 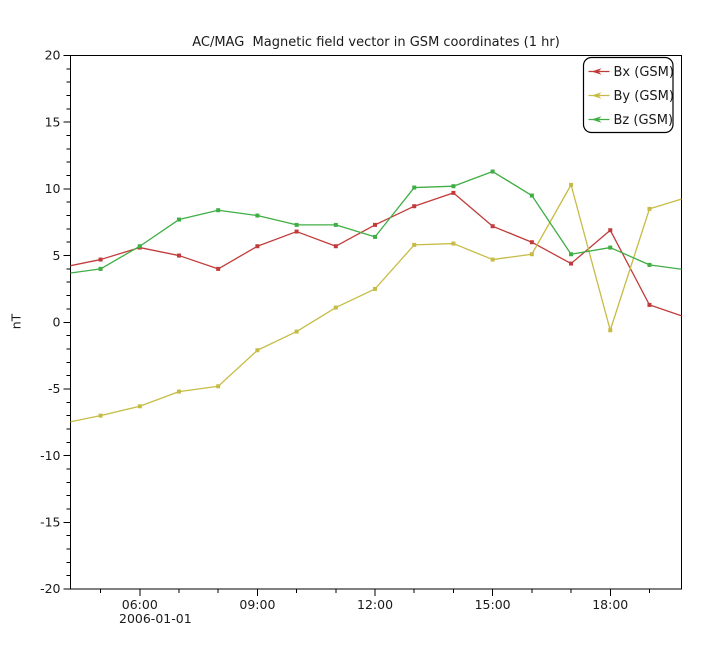 I want to click on legend-marker-bz-icon, so click(x=596, y=119).